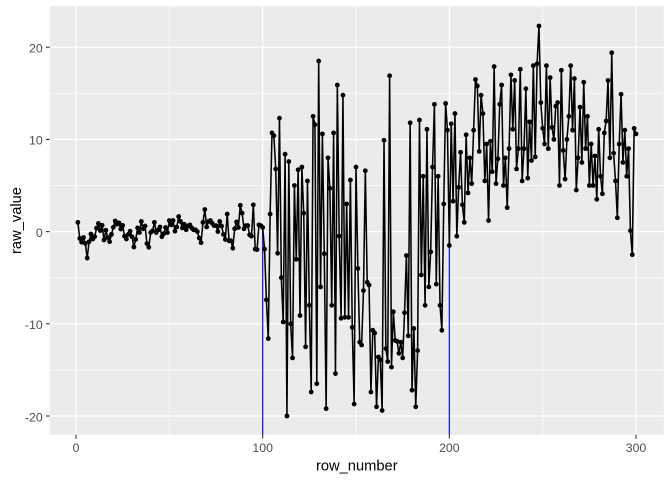  I want to click on svg-text: -20, so click(34, 417).